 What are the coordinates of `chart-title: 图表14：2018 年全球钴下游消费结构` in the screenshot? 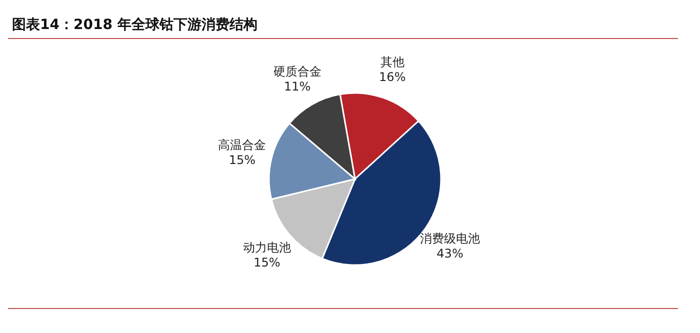 It's located at (134, 25).